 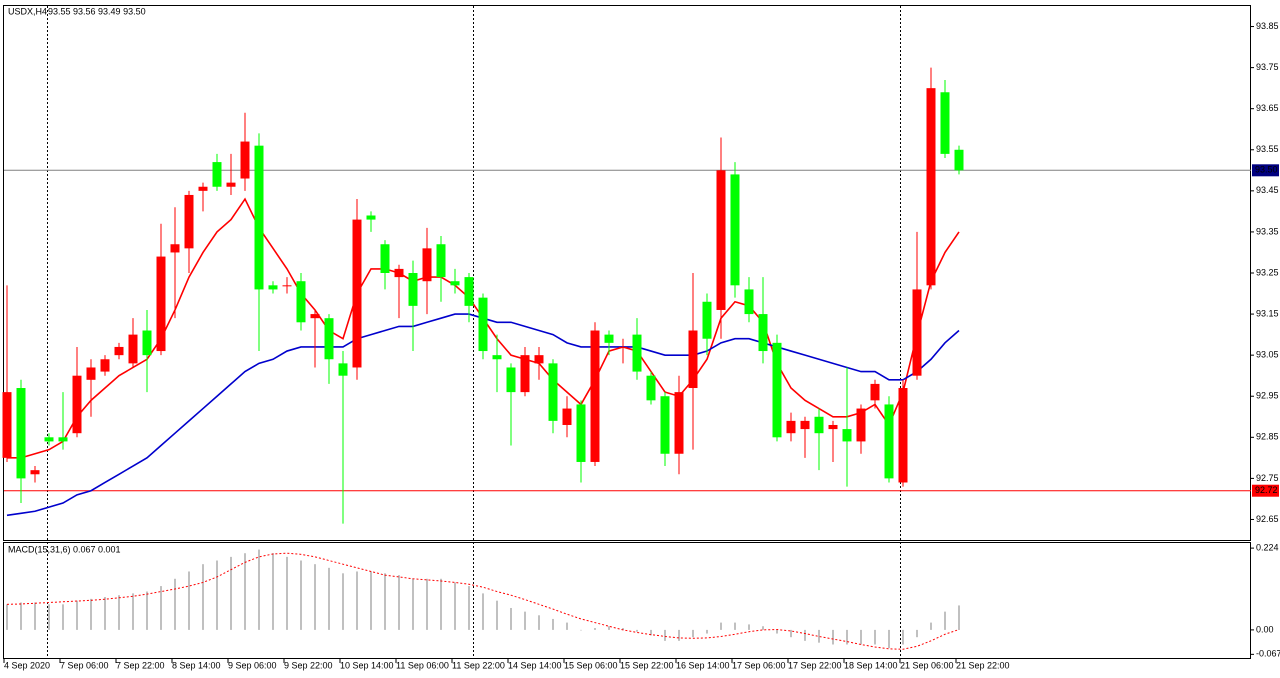 What do you see at coordinates (196, 665) in the screenshot?
I see `x-tick-label: 8 Sep 14:00` at bounding box center [196, 665].